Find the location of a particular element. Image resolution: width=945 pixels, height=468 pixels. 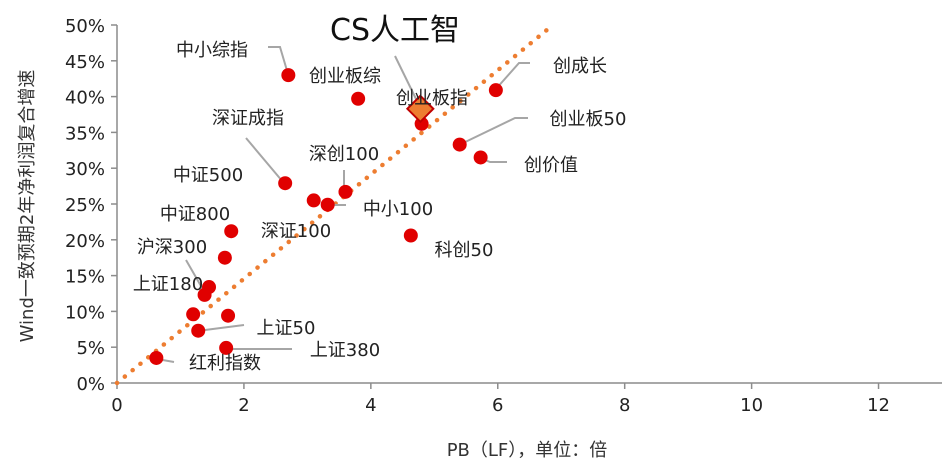

y-tick-label: 45% is located at coordinates (85, 62).